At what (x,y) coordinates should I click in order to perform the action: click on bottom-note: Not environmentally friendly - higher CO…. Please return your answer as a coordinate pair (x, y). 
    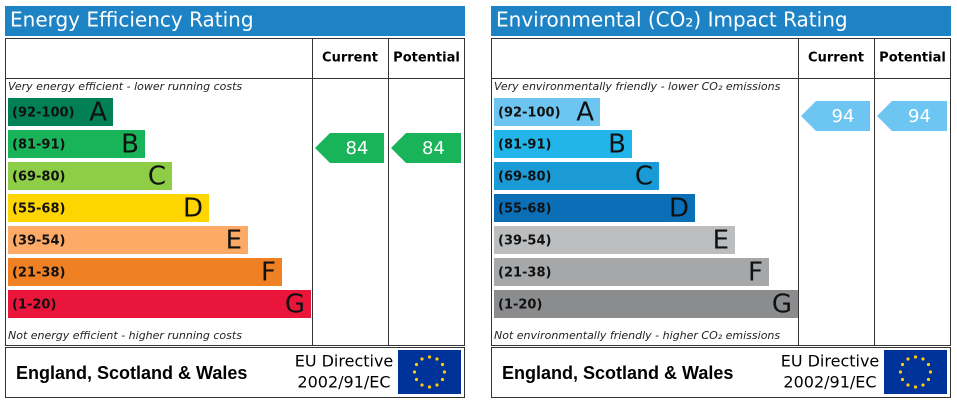
    Looking at the image, I should click on (637, 335).